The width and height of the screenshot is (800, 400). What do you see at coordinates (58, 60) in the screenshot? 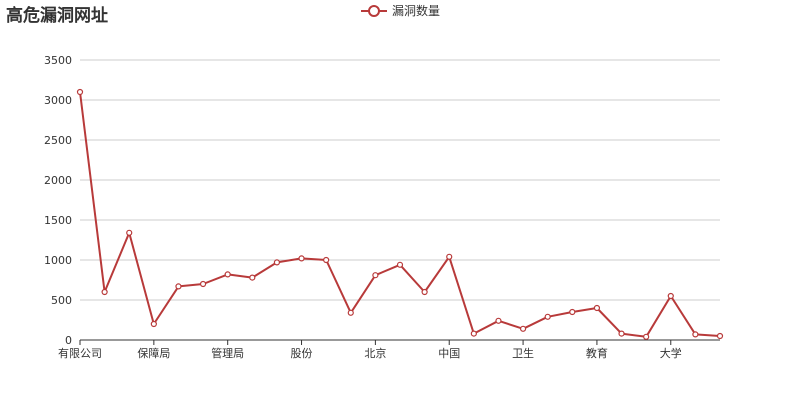
I see `y-tick-label: 3500` at bounding box center [58, 60].